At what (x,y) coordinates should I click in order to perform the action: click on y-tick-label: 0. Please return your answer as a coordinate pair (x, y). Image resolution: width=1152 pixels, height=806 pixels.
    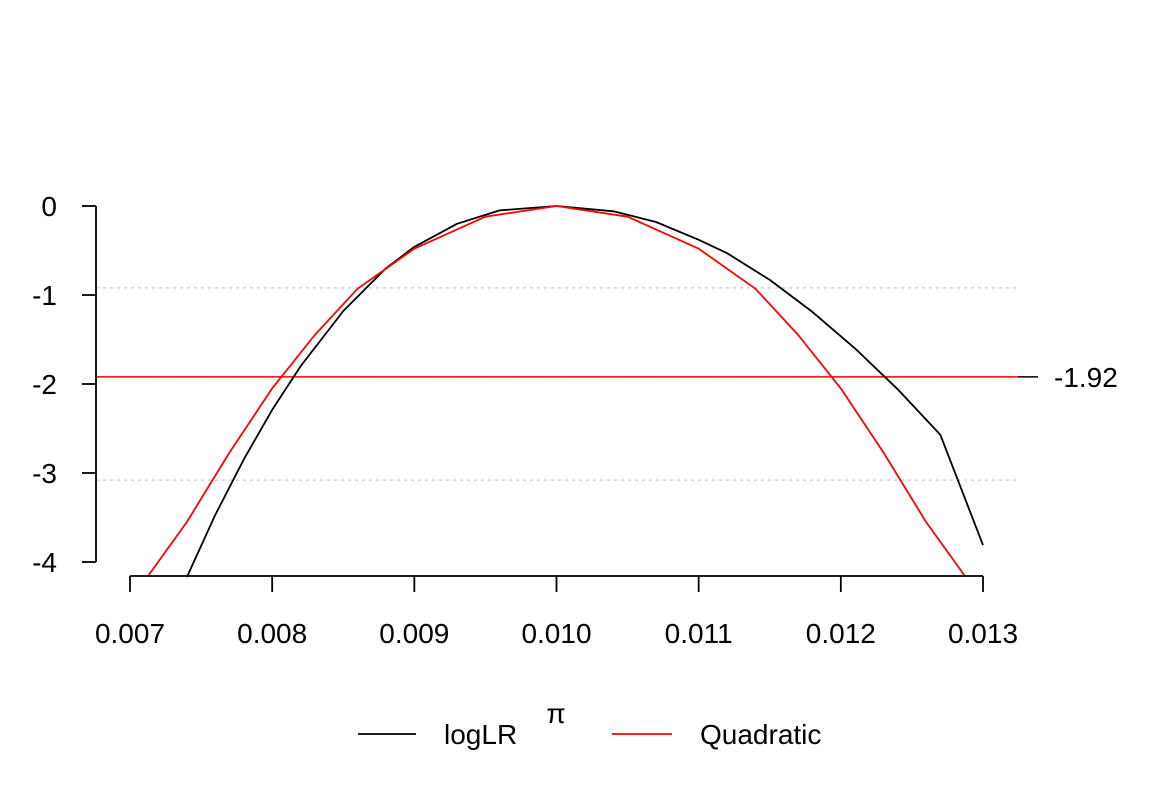
    Looking at the image, I should click on (49, 206).